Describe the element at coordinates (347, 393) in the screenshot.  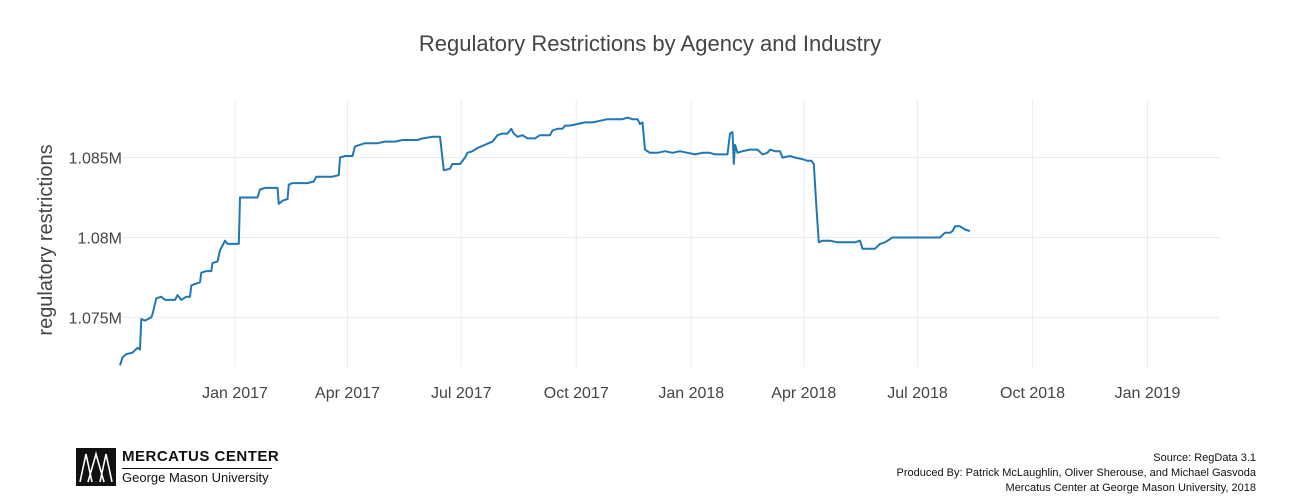
I see `x-tick-label: Apr 2017` at that location.